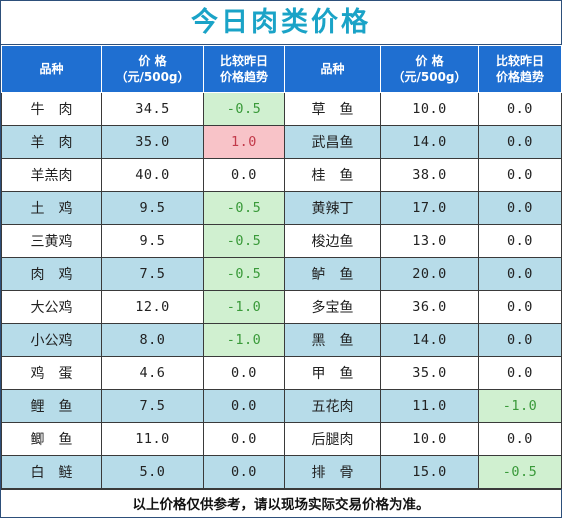 The image size is (562, 520). I want to click on cell-price-right: 20.0, so click(429, 274).